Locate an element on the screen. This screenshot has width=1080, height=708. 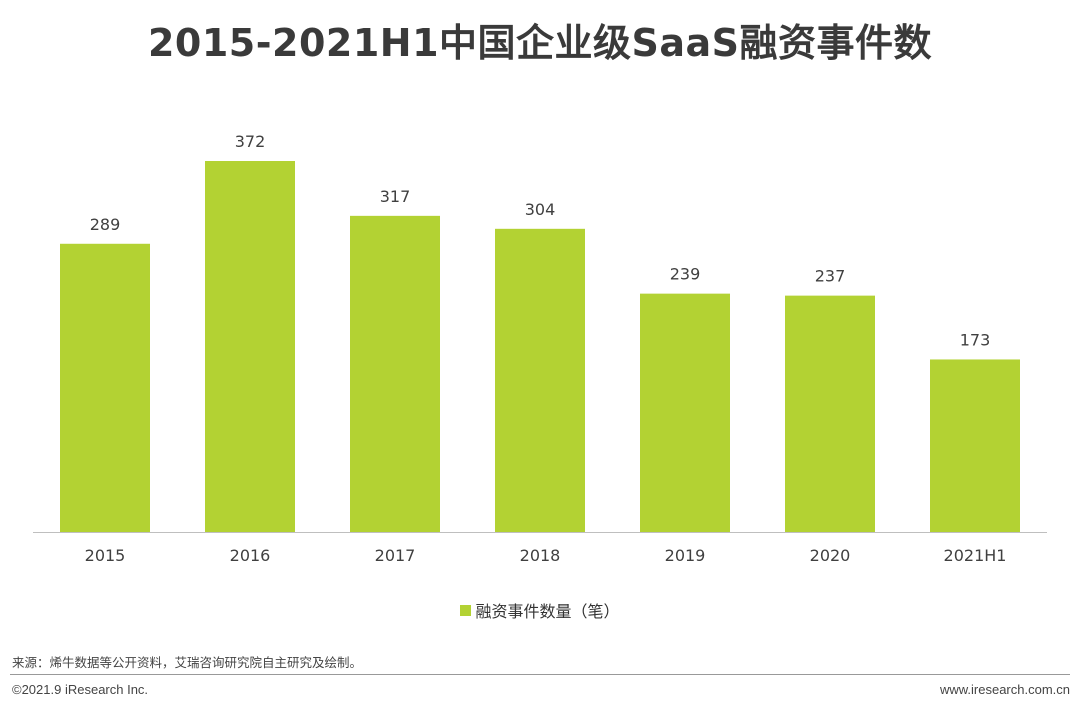
x-tick-2019: 2019 is located at coordinates (685, 555).